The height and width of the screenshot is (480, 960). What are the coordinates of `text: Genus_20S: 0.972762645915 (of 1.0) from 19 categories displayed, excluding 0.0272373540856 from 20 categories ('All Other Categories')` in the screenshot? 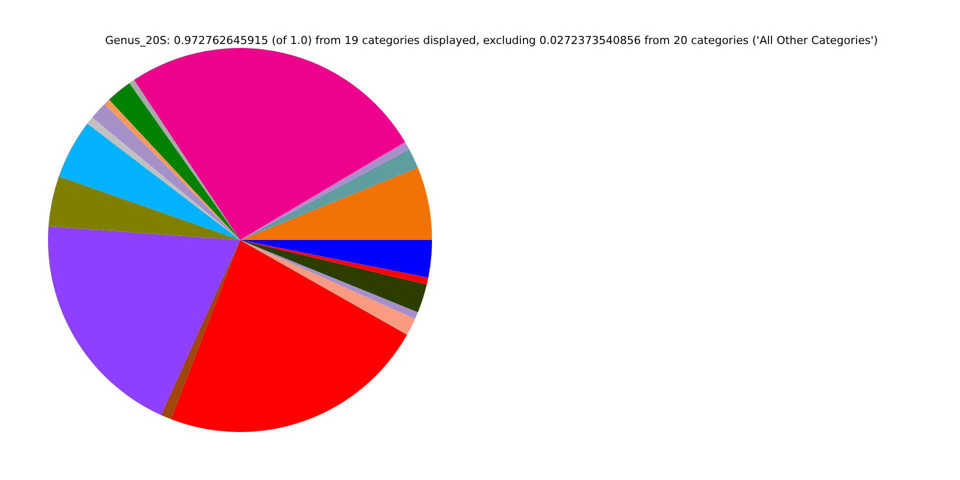 It's located at (491, 40).